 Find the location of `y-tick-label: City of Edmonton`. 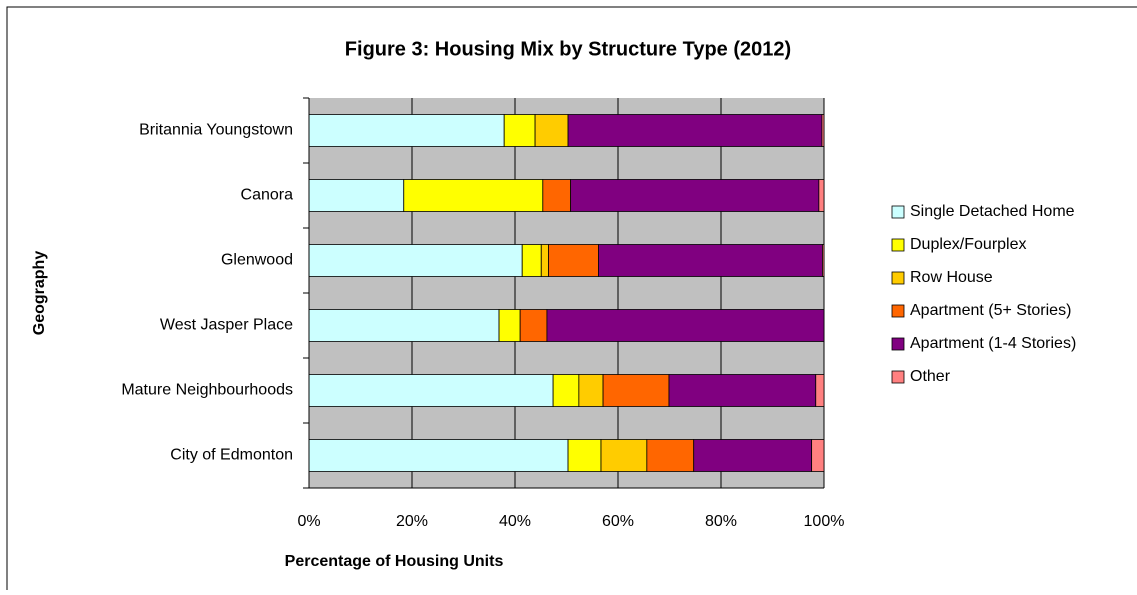

y-tick-label: City of Edmonton is located at coordinates (231, 455).